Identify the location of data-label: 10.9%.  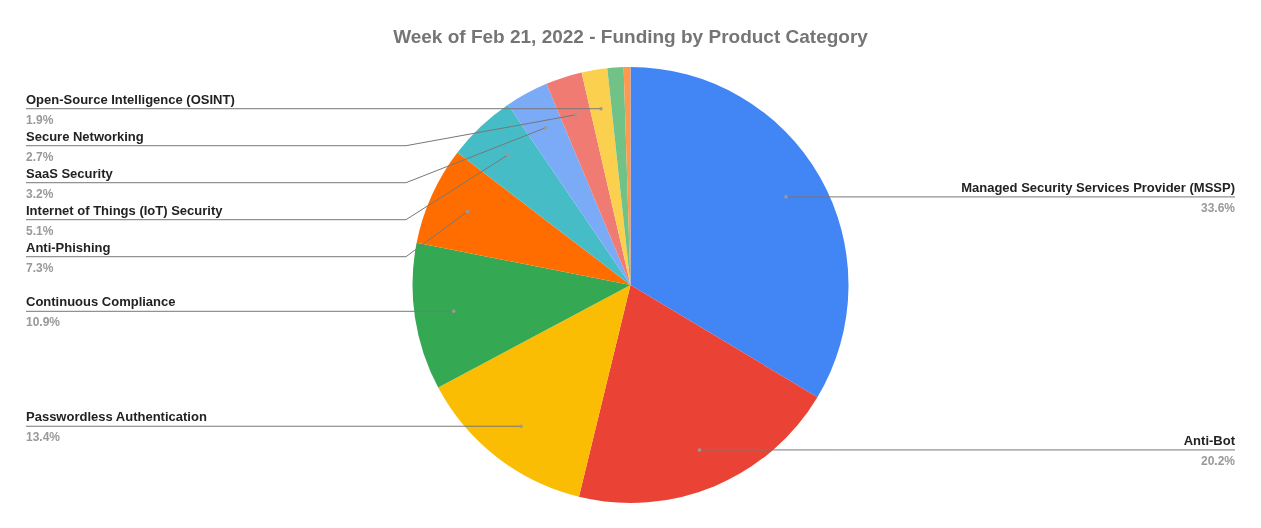
(43, 322).